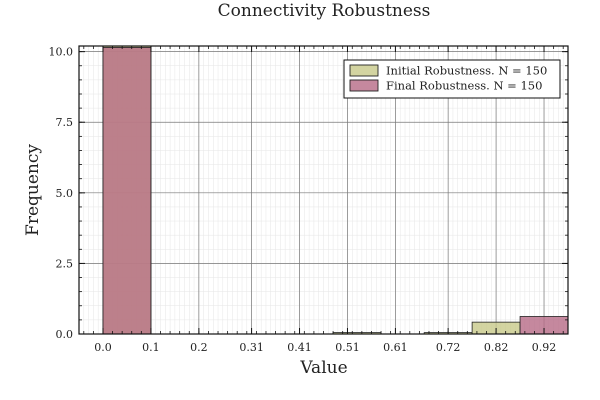 The height and width of the screenshot is (400, 600). Describe the element at coordinates (65, 263) in the screenshot. I see `y-tick-label: 2.5` at that location.